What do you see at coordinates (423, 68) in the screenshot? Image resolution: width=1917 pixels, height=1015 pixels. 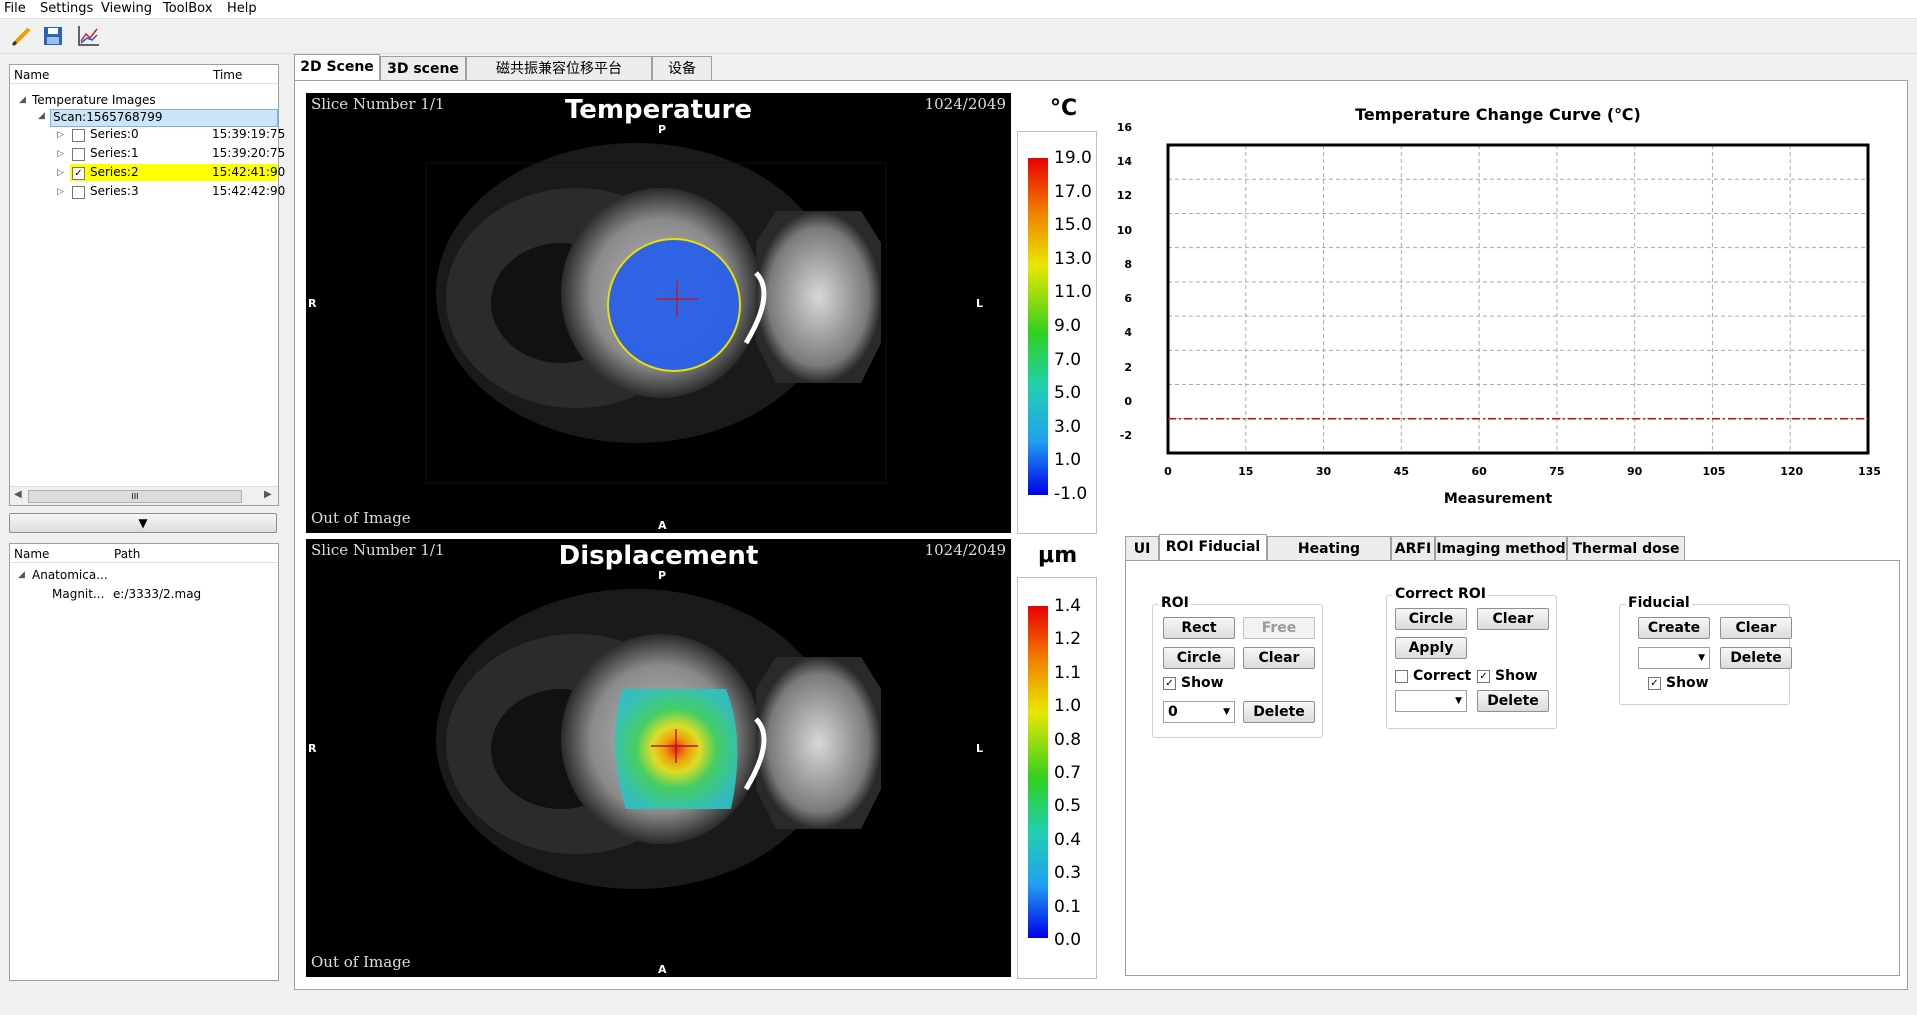 I see `tab-3d-scene: 3D scene` at bounding box center [423, 68].